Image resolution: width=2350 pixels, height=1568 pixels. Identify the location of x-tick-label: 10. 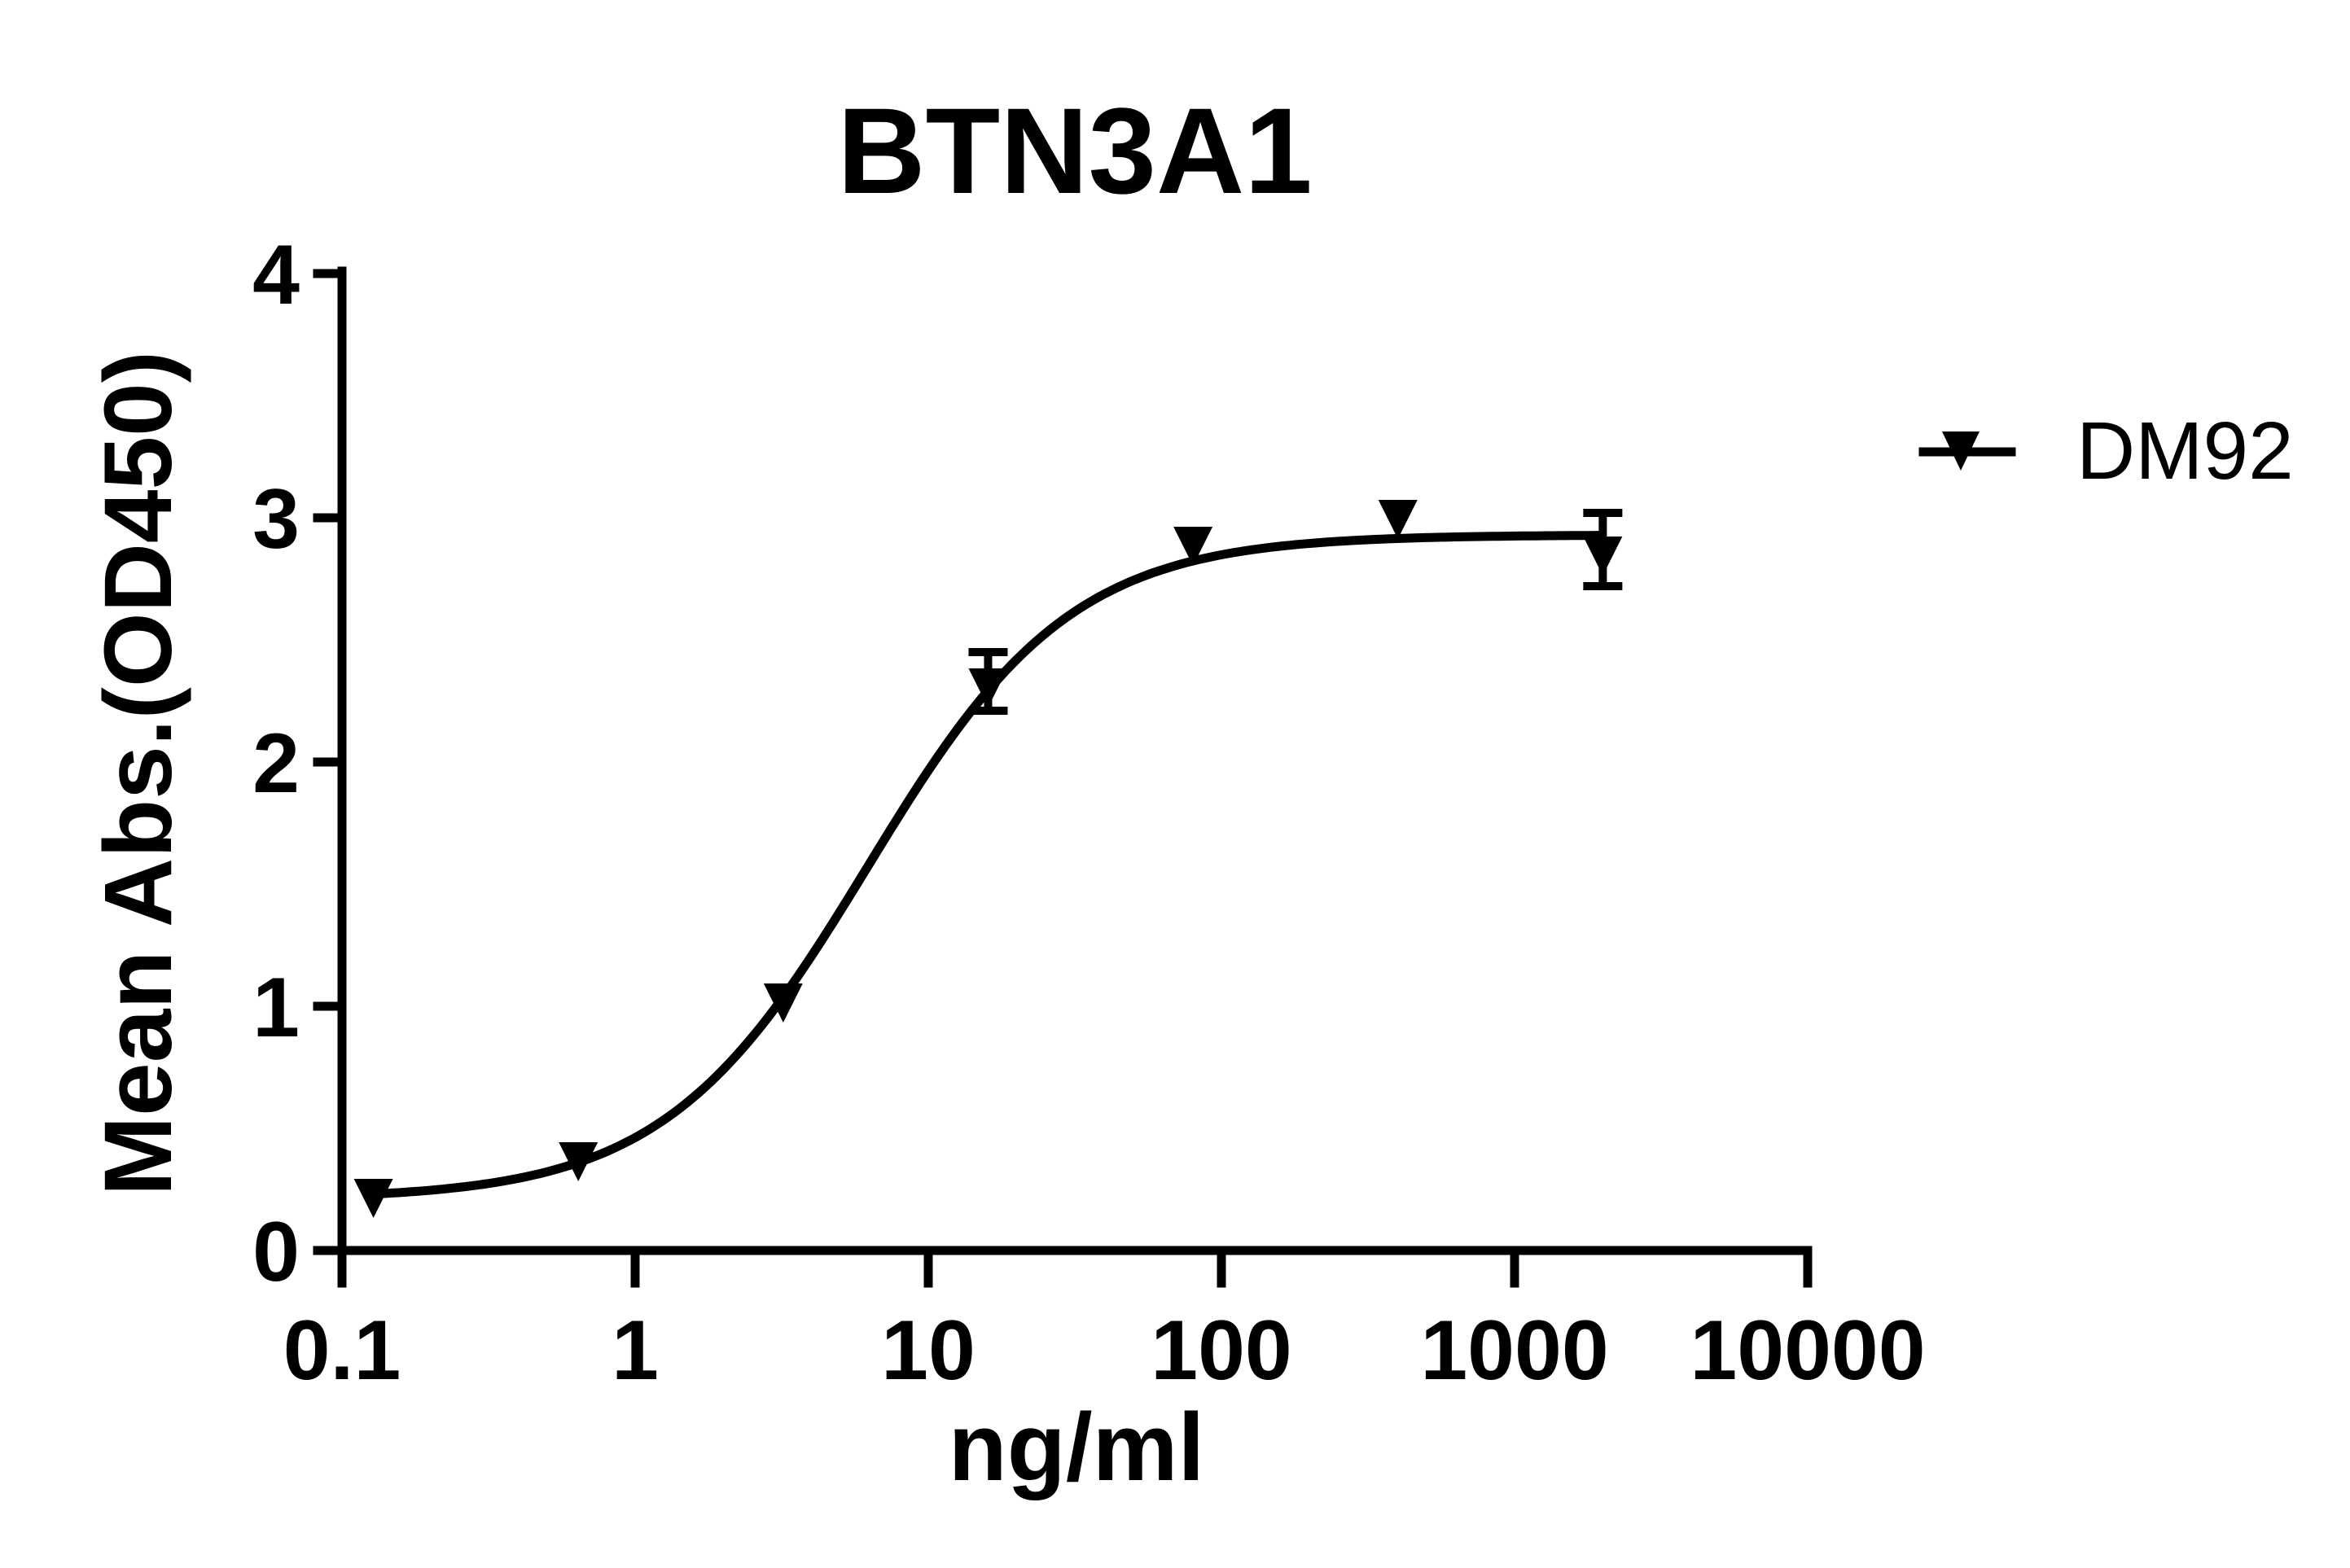
(929, 1350).